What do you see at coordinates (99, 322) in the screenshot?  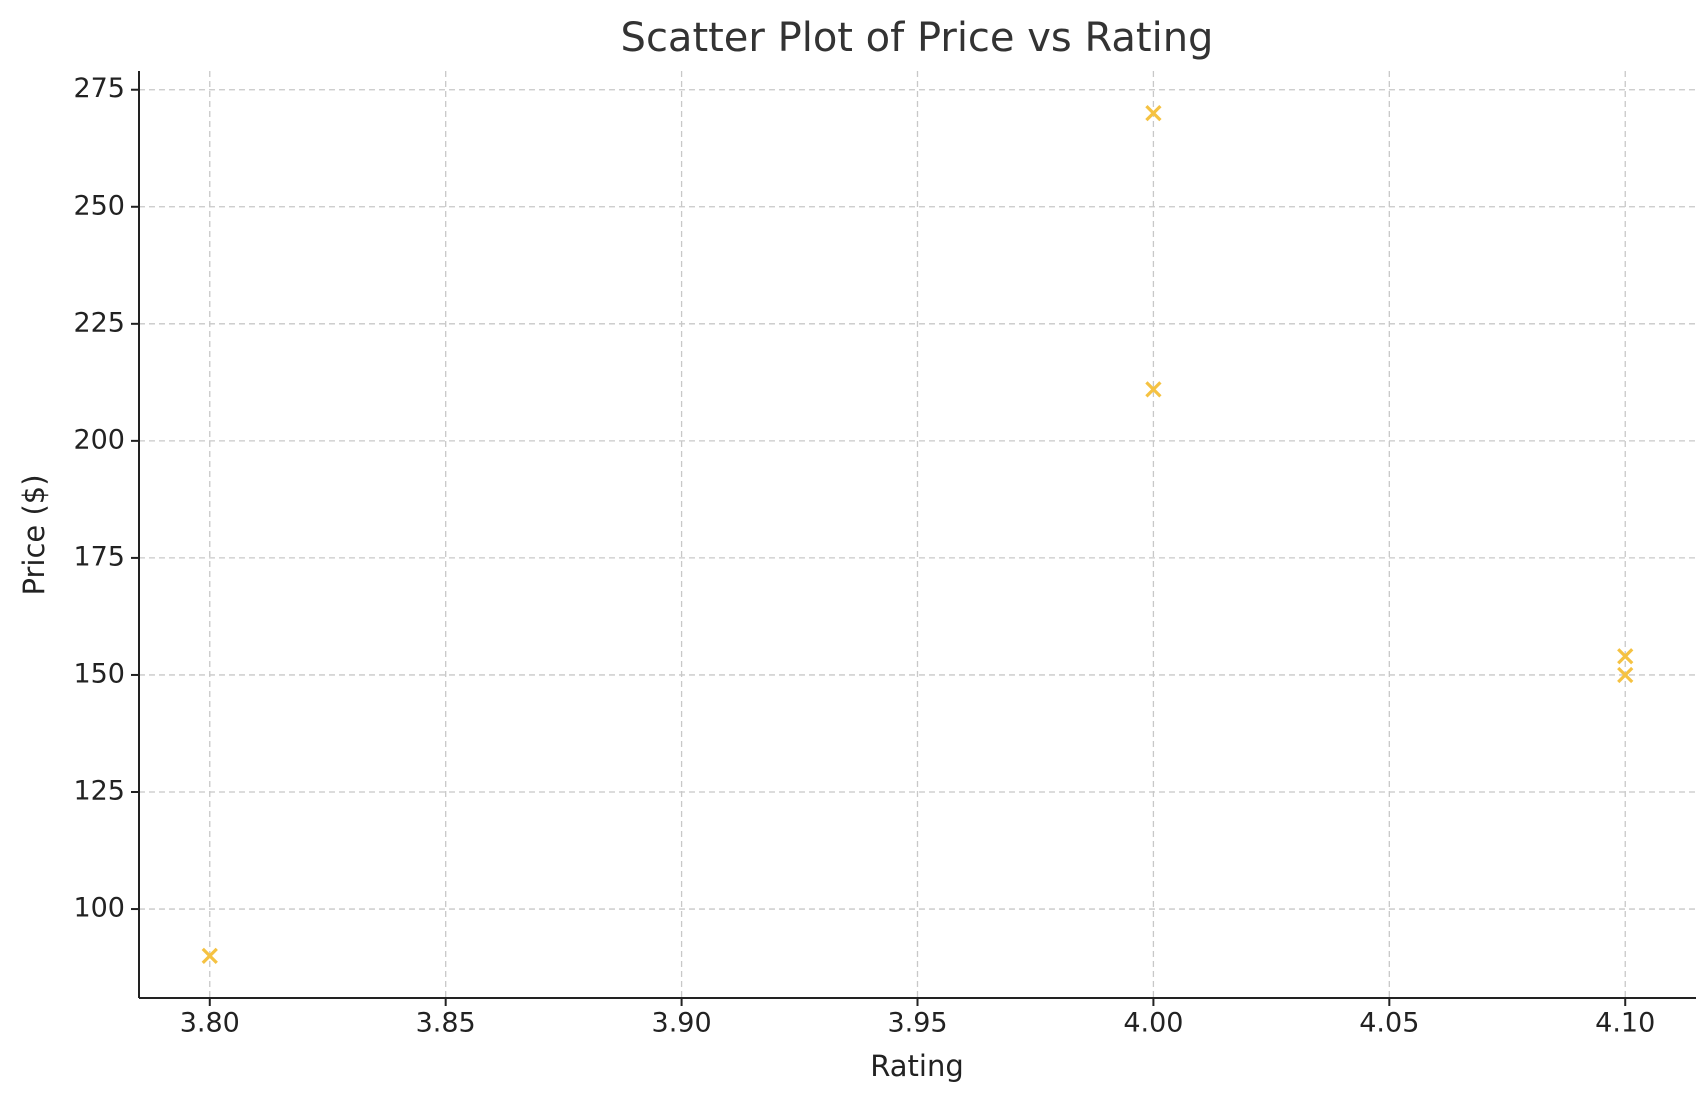 I see `y-tick-label: 225` at bounding box center [99, 322].